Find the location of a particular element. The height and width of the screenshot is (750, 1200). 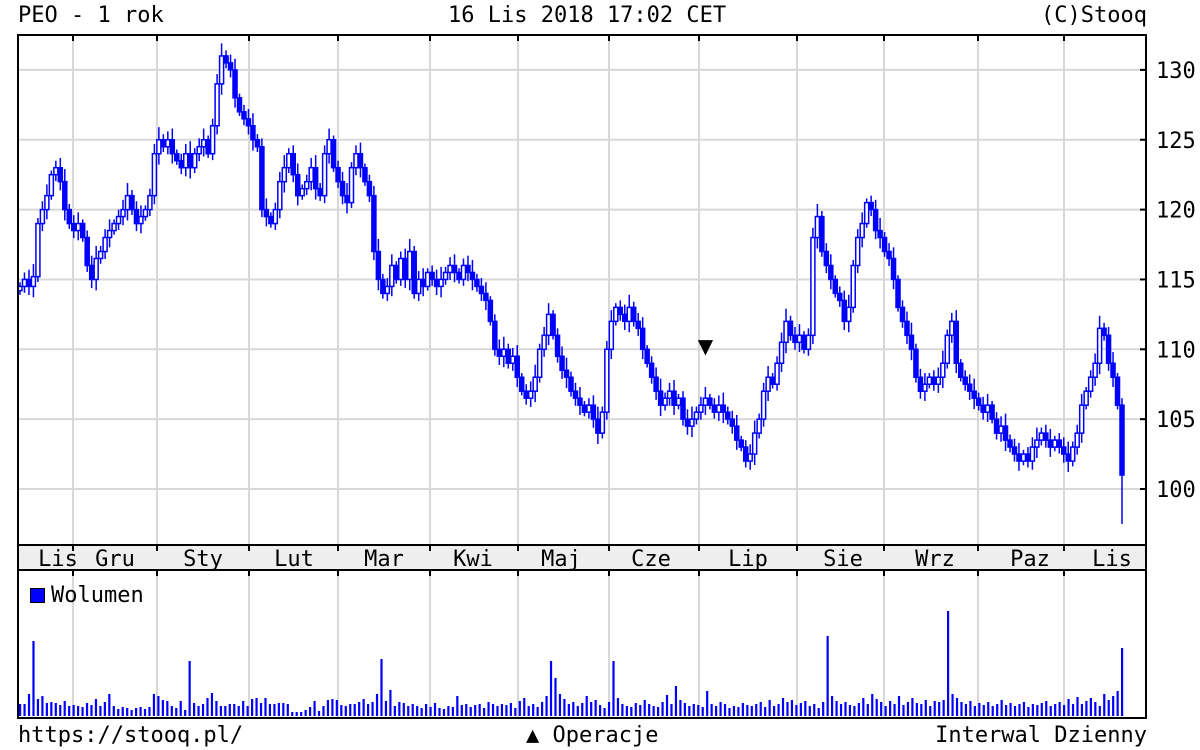

x-tick-label: Cze is located at coordinates (651, 559).